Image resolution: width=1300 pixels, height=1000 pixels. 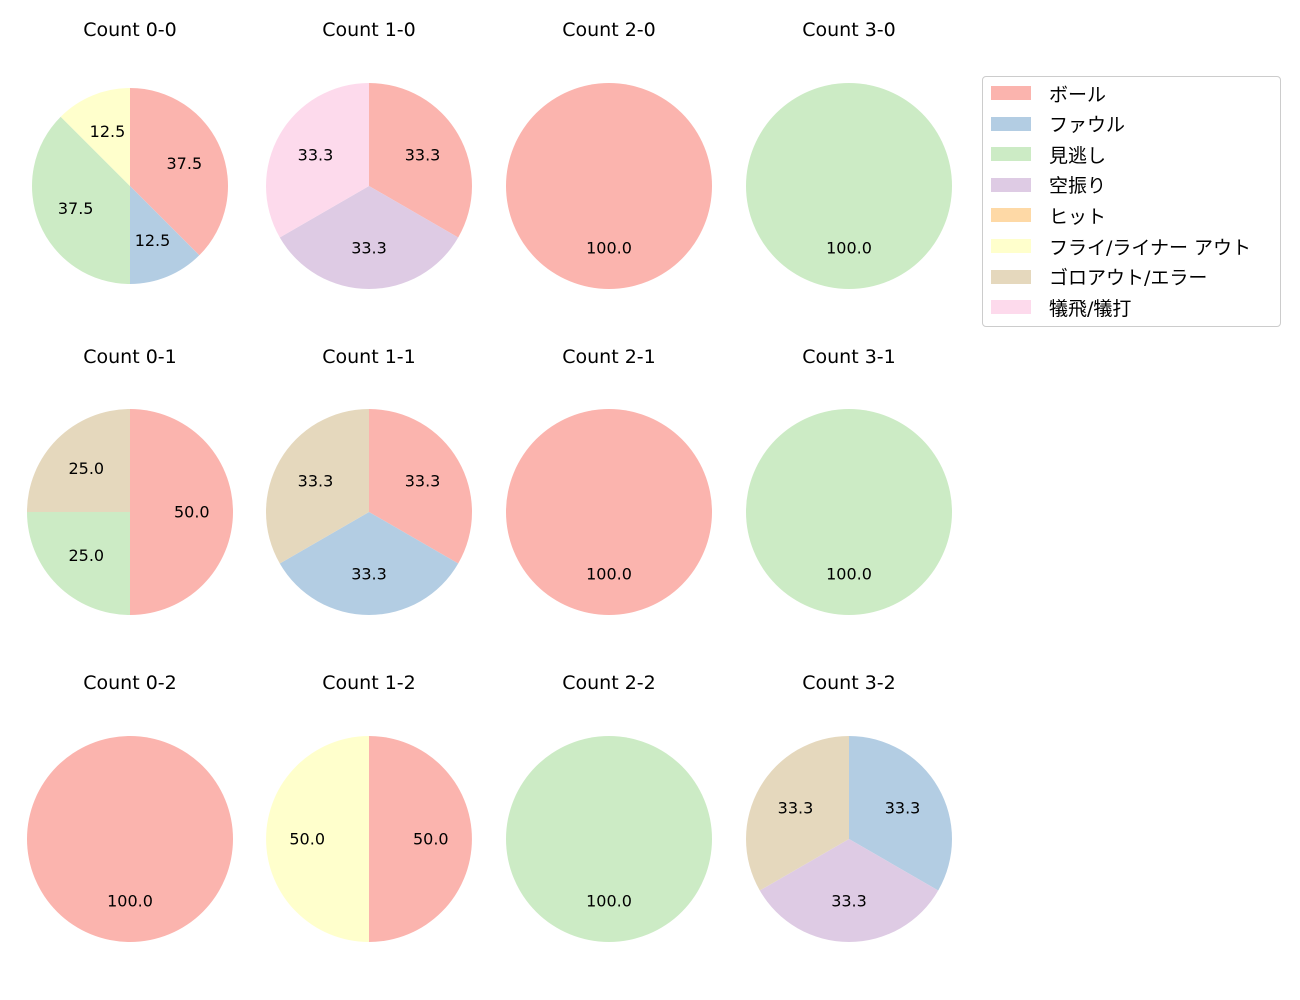 What do you see at coordinates (849, 683) in the screenshot?
I see `pie-title: Count 3-2` at bounding box center [849, 683].